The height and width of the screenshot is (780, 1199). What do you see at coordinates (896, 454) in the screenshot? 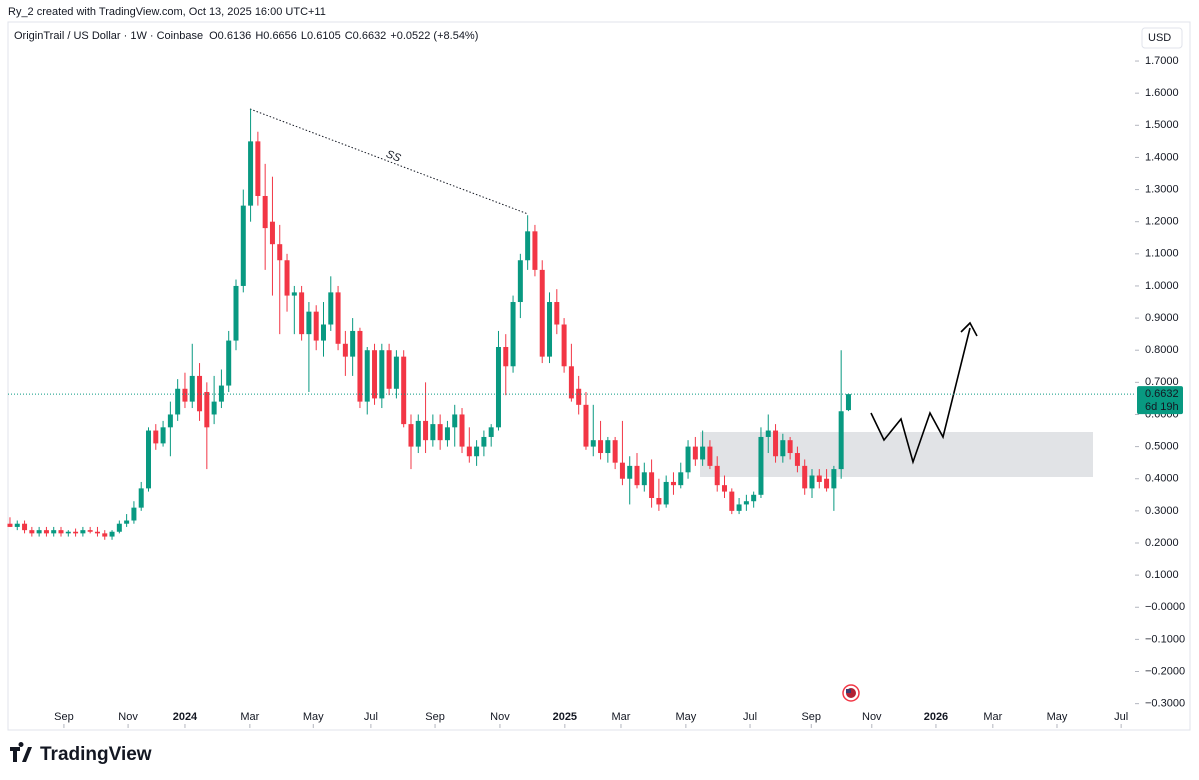
I see `zone` at bounding box center [896, 454].